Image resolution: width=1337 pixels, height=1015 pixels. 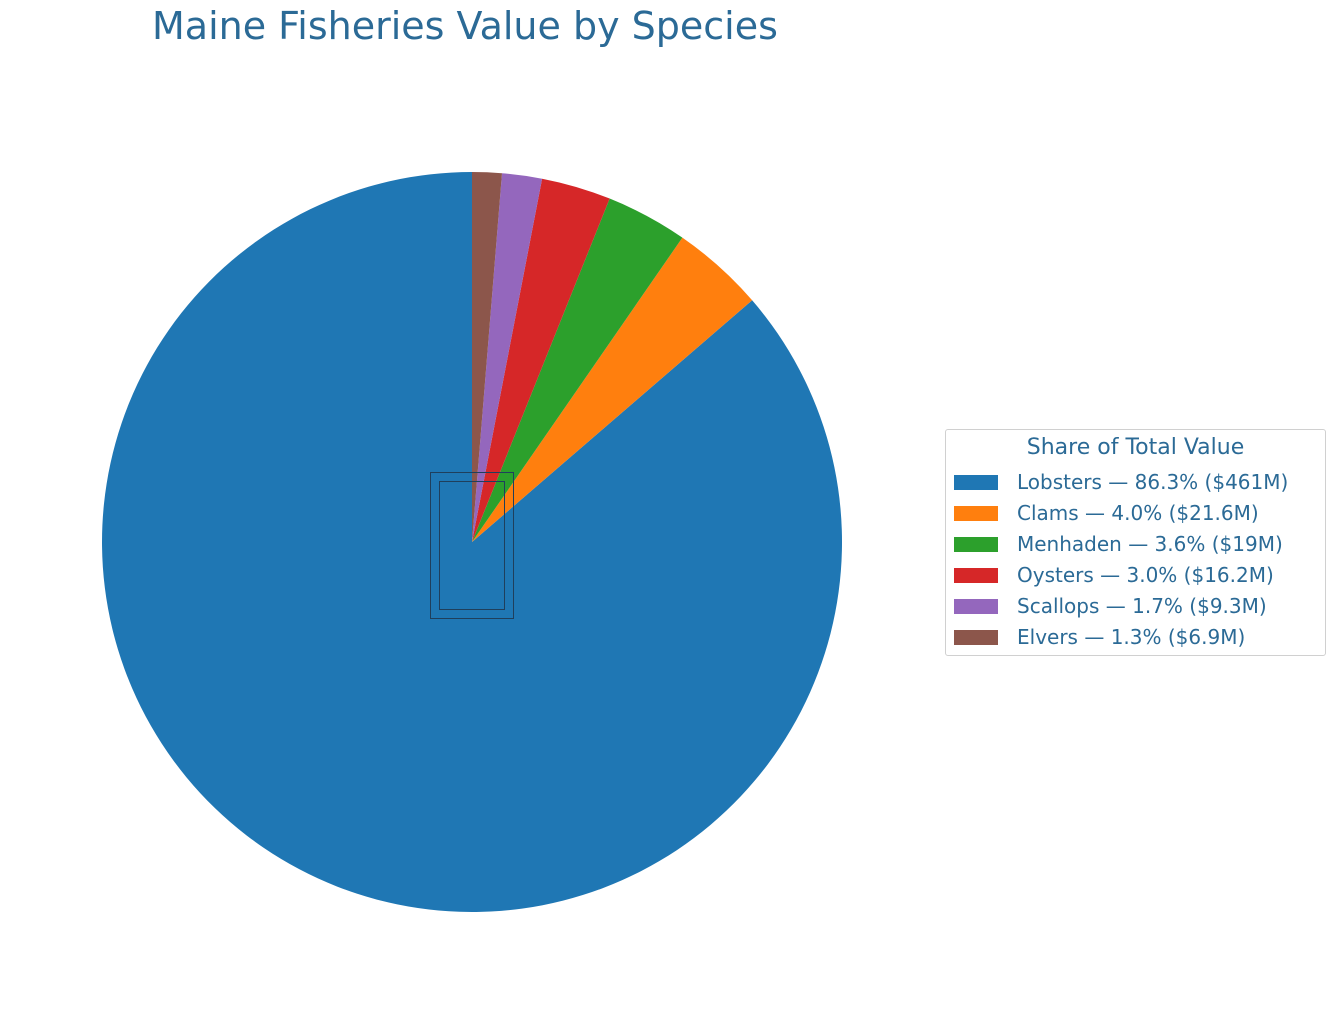 I want to click on pie-slice-menhaden, so click(x=577, y=370).